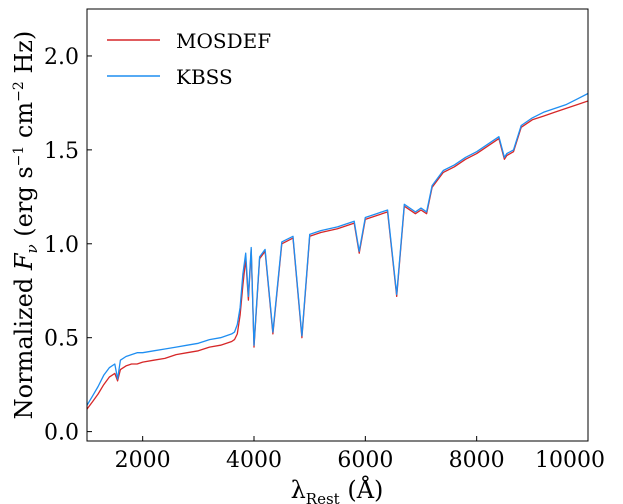  I want to click on y-tick-label: 0.0, so click(61, 433).